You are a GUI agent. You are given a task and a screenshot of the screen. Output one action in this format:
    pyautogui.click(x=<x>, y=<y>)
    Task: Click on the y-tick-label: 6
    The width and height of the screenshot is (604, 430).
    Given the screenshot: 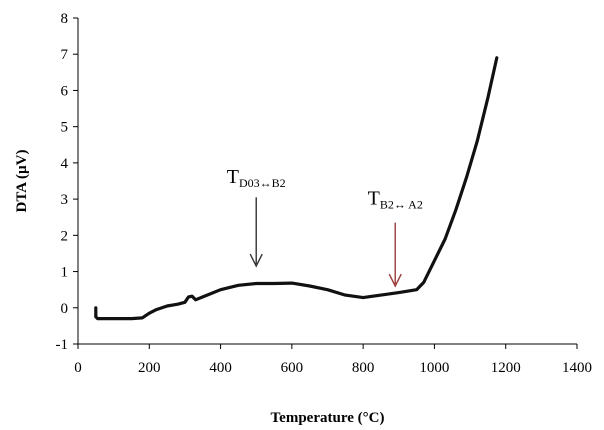 What is the action you would take?
    pyautogui.click(x=65, y=91)
    